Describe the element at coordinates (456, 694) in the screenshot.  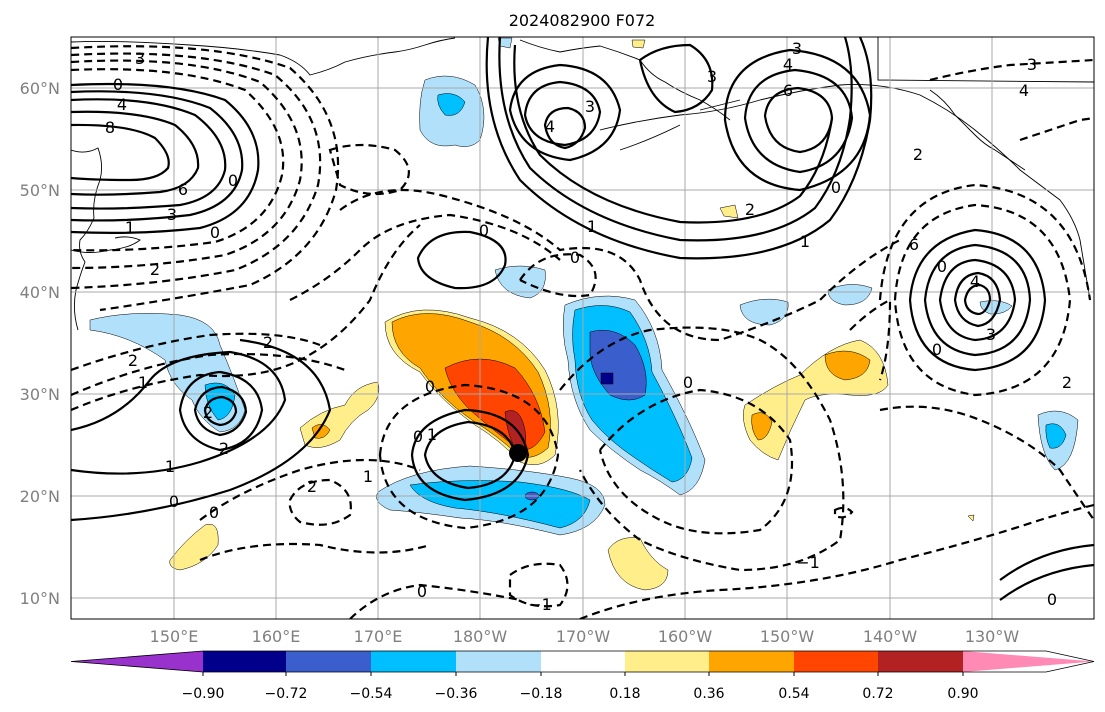
I see `colorbar-tick-label: −0.36` at that location.